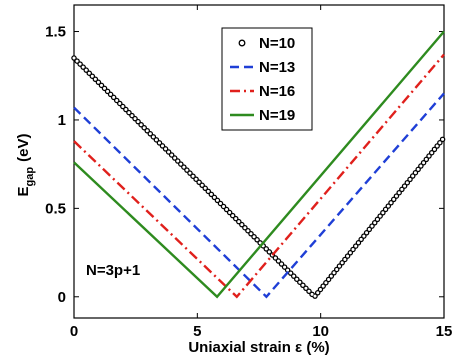 The image size is (474, 359). I want to click on x-axis-label: Uniaxial strain ε (%), so click(258, 347).